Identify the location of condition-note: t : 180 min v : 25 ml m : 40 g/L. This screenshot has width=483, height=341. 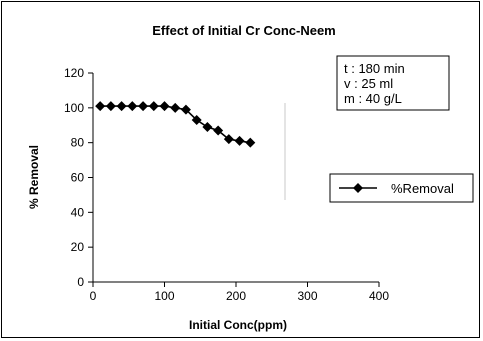
(393, 83).